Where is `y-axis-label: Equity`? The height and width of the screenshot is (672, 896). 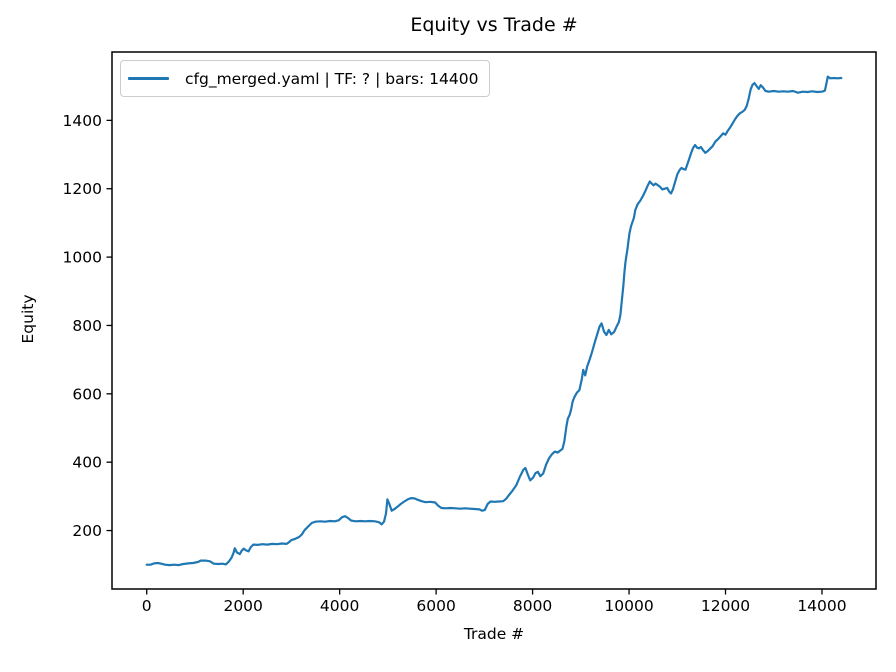 y-axis-label: Equity is located at coordinates (28, 319).